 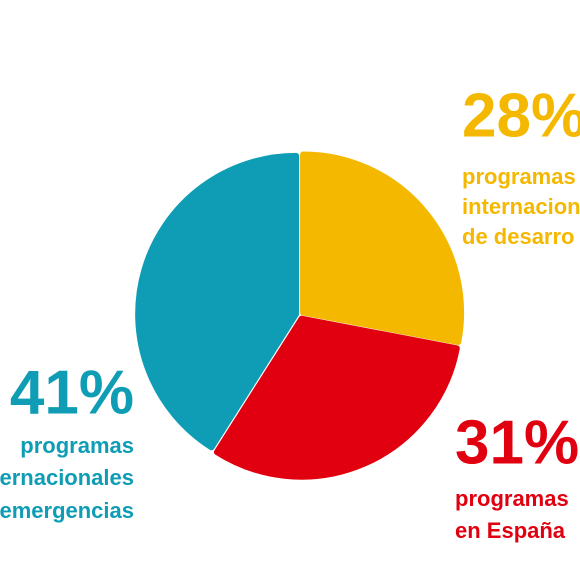 What do you see at coordinates (521, 115) in the screenshot?
I see `value-label: 28%` at bounding box center [521, 115].